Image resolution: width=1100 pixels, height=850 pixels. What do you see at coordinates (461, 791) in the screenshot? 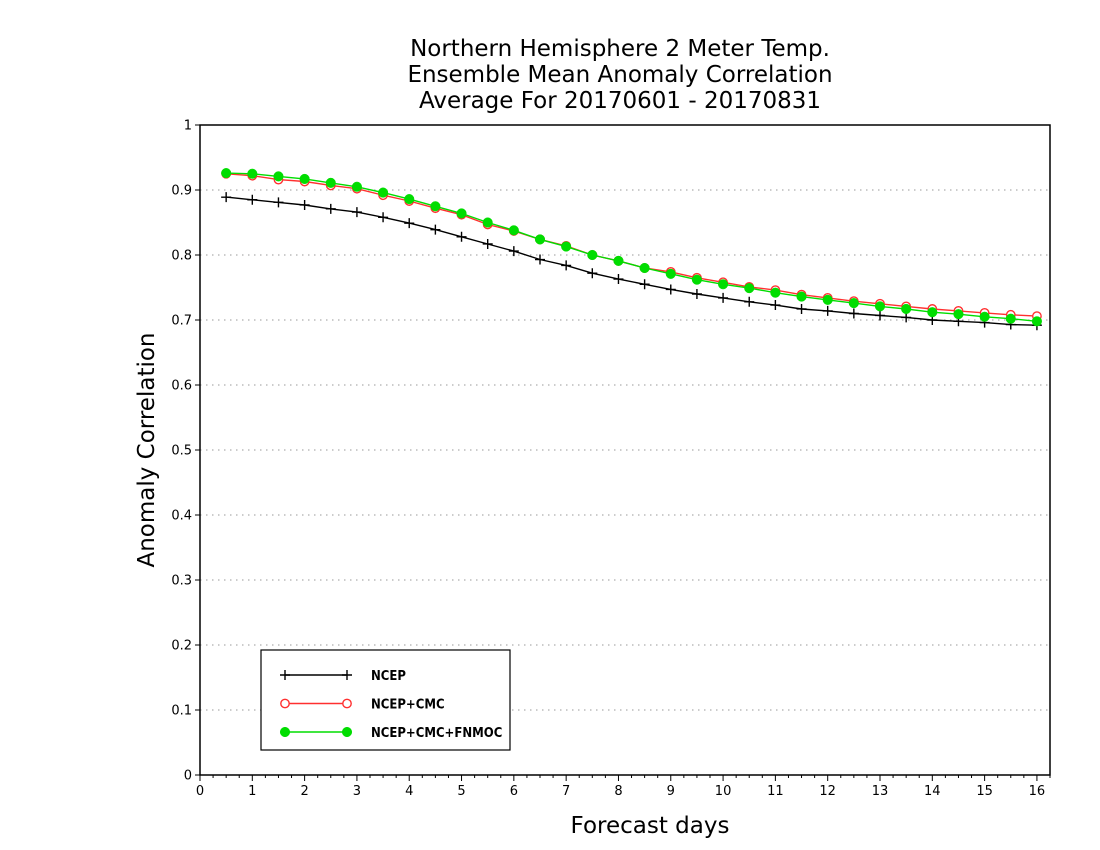
I see `x-tick-label: 5` at bounding box center [461, 791].